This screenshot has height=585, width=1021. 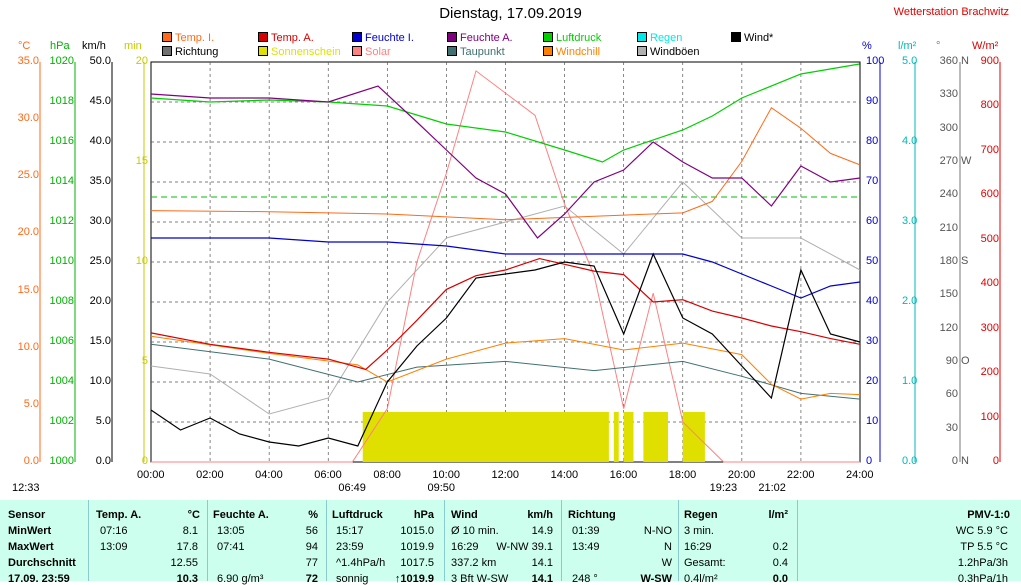 What do you see at coordinates (100, 101) in the screenshot?
I see `tick-label-kmh: 45.0` at bounding box center [100, 101].